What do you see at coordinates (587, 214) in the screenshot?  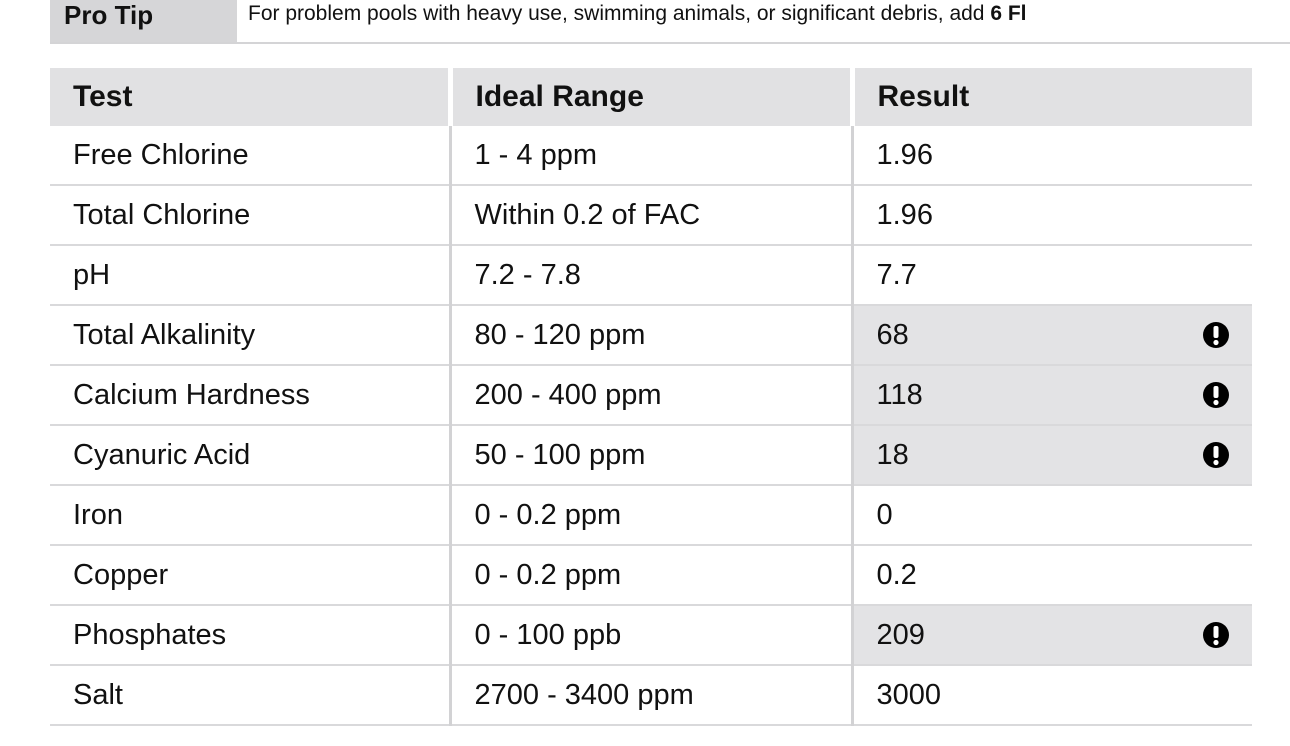 I see `cell-text: Within 0.2 of FAC` at bounding box center [587, 214].